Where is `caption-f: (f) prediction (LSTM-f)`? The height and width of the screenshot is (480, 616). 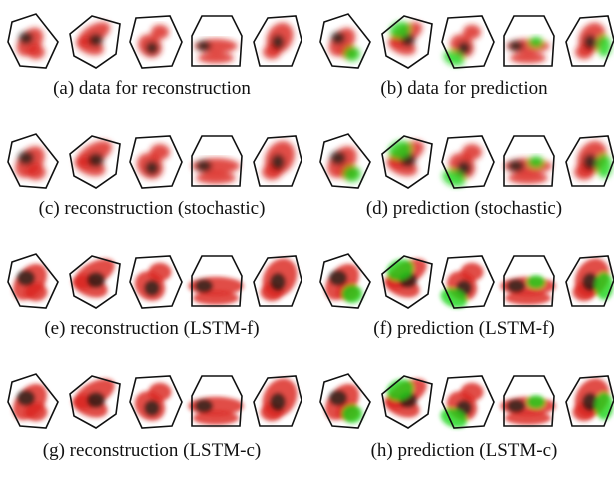 caption-f: (f) prediction (LSTM-f) is located at coordinates (464, 328).